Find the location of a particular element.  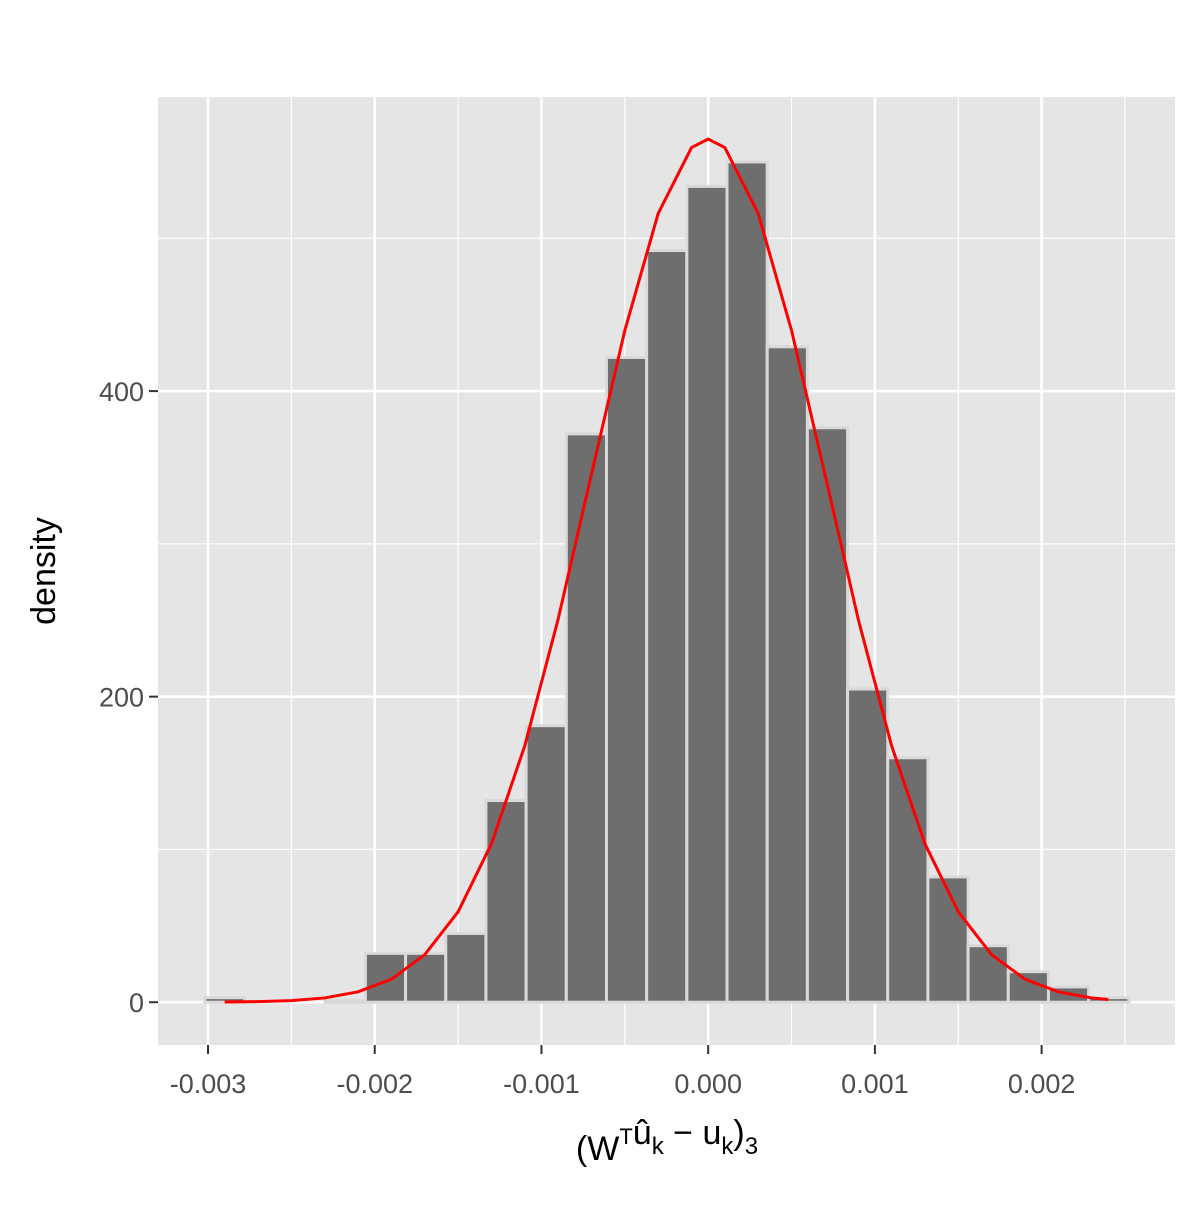

x-axis-label: (WTûk − uk)3 is located at coordinates (667, 1141).